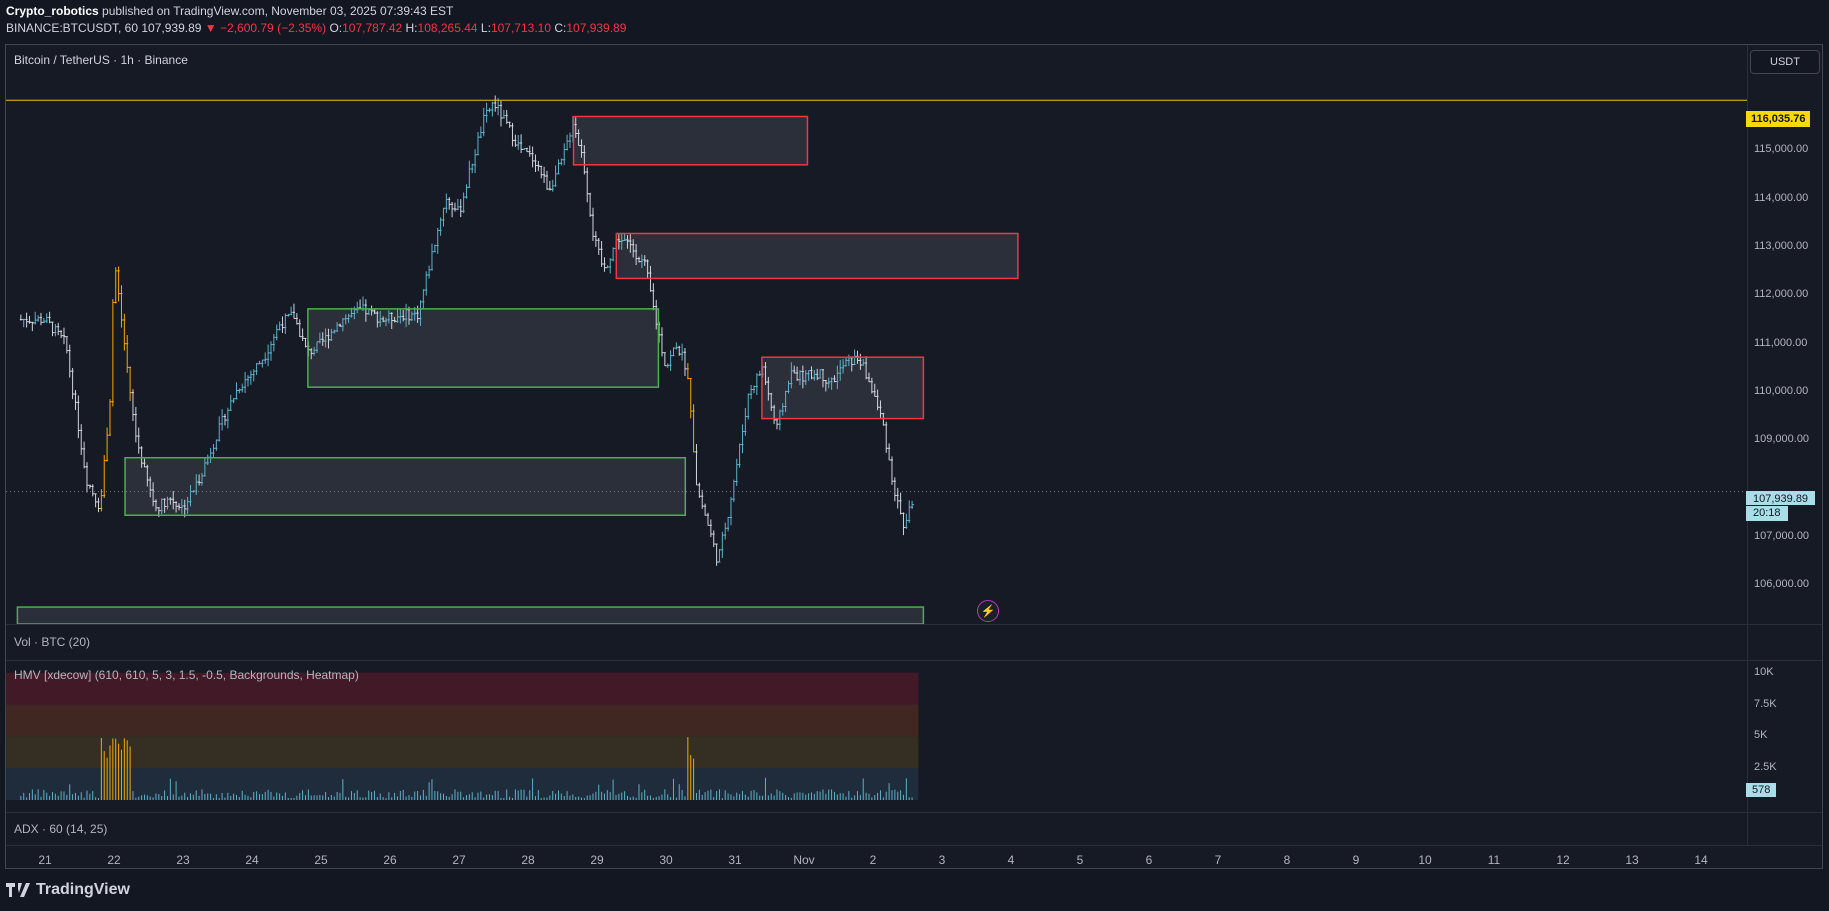  Describe the element at coordinates (1761, 735) in the screenshot. I see `volume-axis-tick: 5K` at that location.